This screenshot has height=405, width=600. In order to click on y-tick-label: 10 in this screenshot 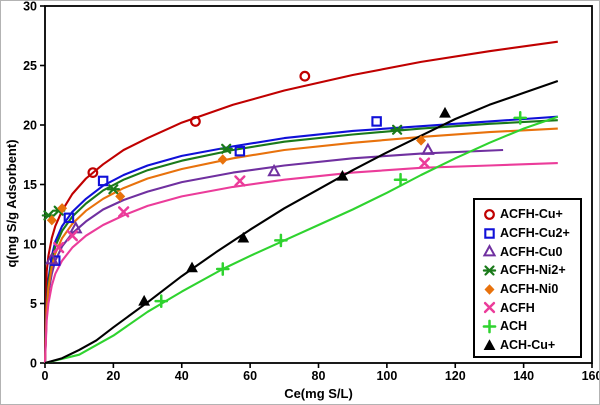, I will do `click(30, 245)`.